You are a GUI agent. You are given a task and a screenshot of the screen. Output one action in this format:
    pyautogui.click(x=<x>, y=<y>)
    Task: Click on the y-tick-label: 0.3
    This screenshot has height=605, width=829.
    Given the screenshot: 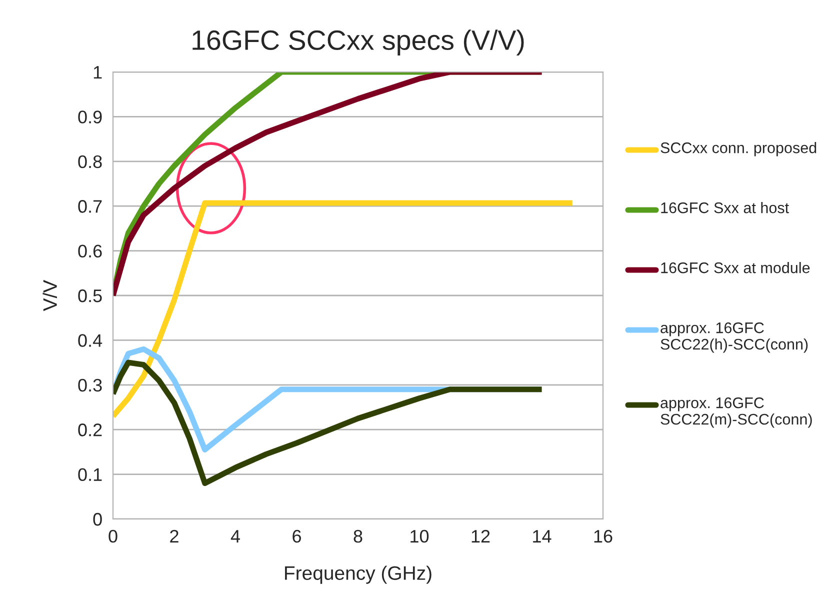 What is the action you would take?
    pyautogui.click(x=90, y=385)
    